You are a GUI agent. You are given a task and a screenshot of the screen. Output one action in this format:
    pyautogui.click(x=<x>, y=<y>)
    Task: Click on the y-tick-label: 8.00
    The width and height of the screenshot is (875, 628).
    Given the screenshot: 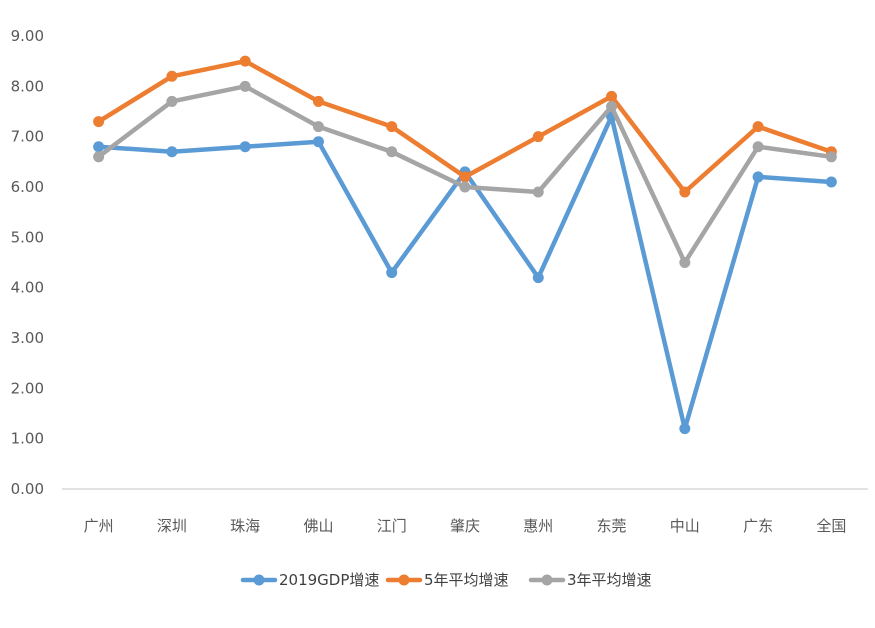 What is the action you would take?
    pyautogui.click(x=27, y=86)
    